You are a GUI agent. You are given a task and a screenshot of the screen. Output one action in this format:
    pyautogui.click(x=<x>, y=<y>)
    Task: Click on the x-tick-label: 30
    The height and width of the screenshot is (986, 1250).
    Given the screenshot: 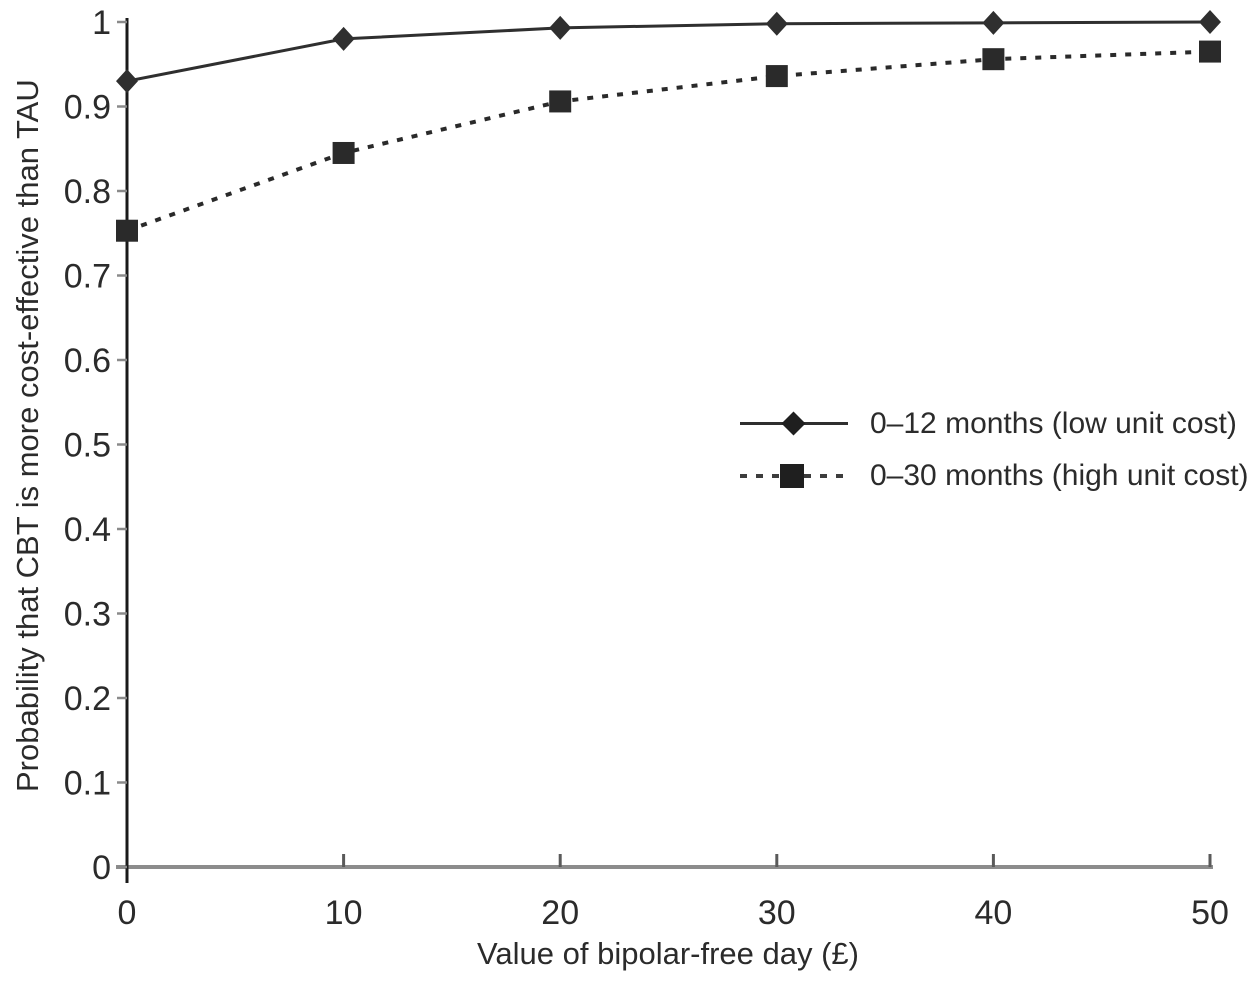 What is the action you would take?
    pyautogui.click(x=777, y=913)
    